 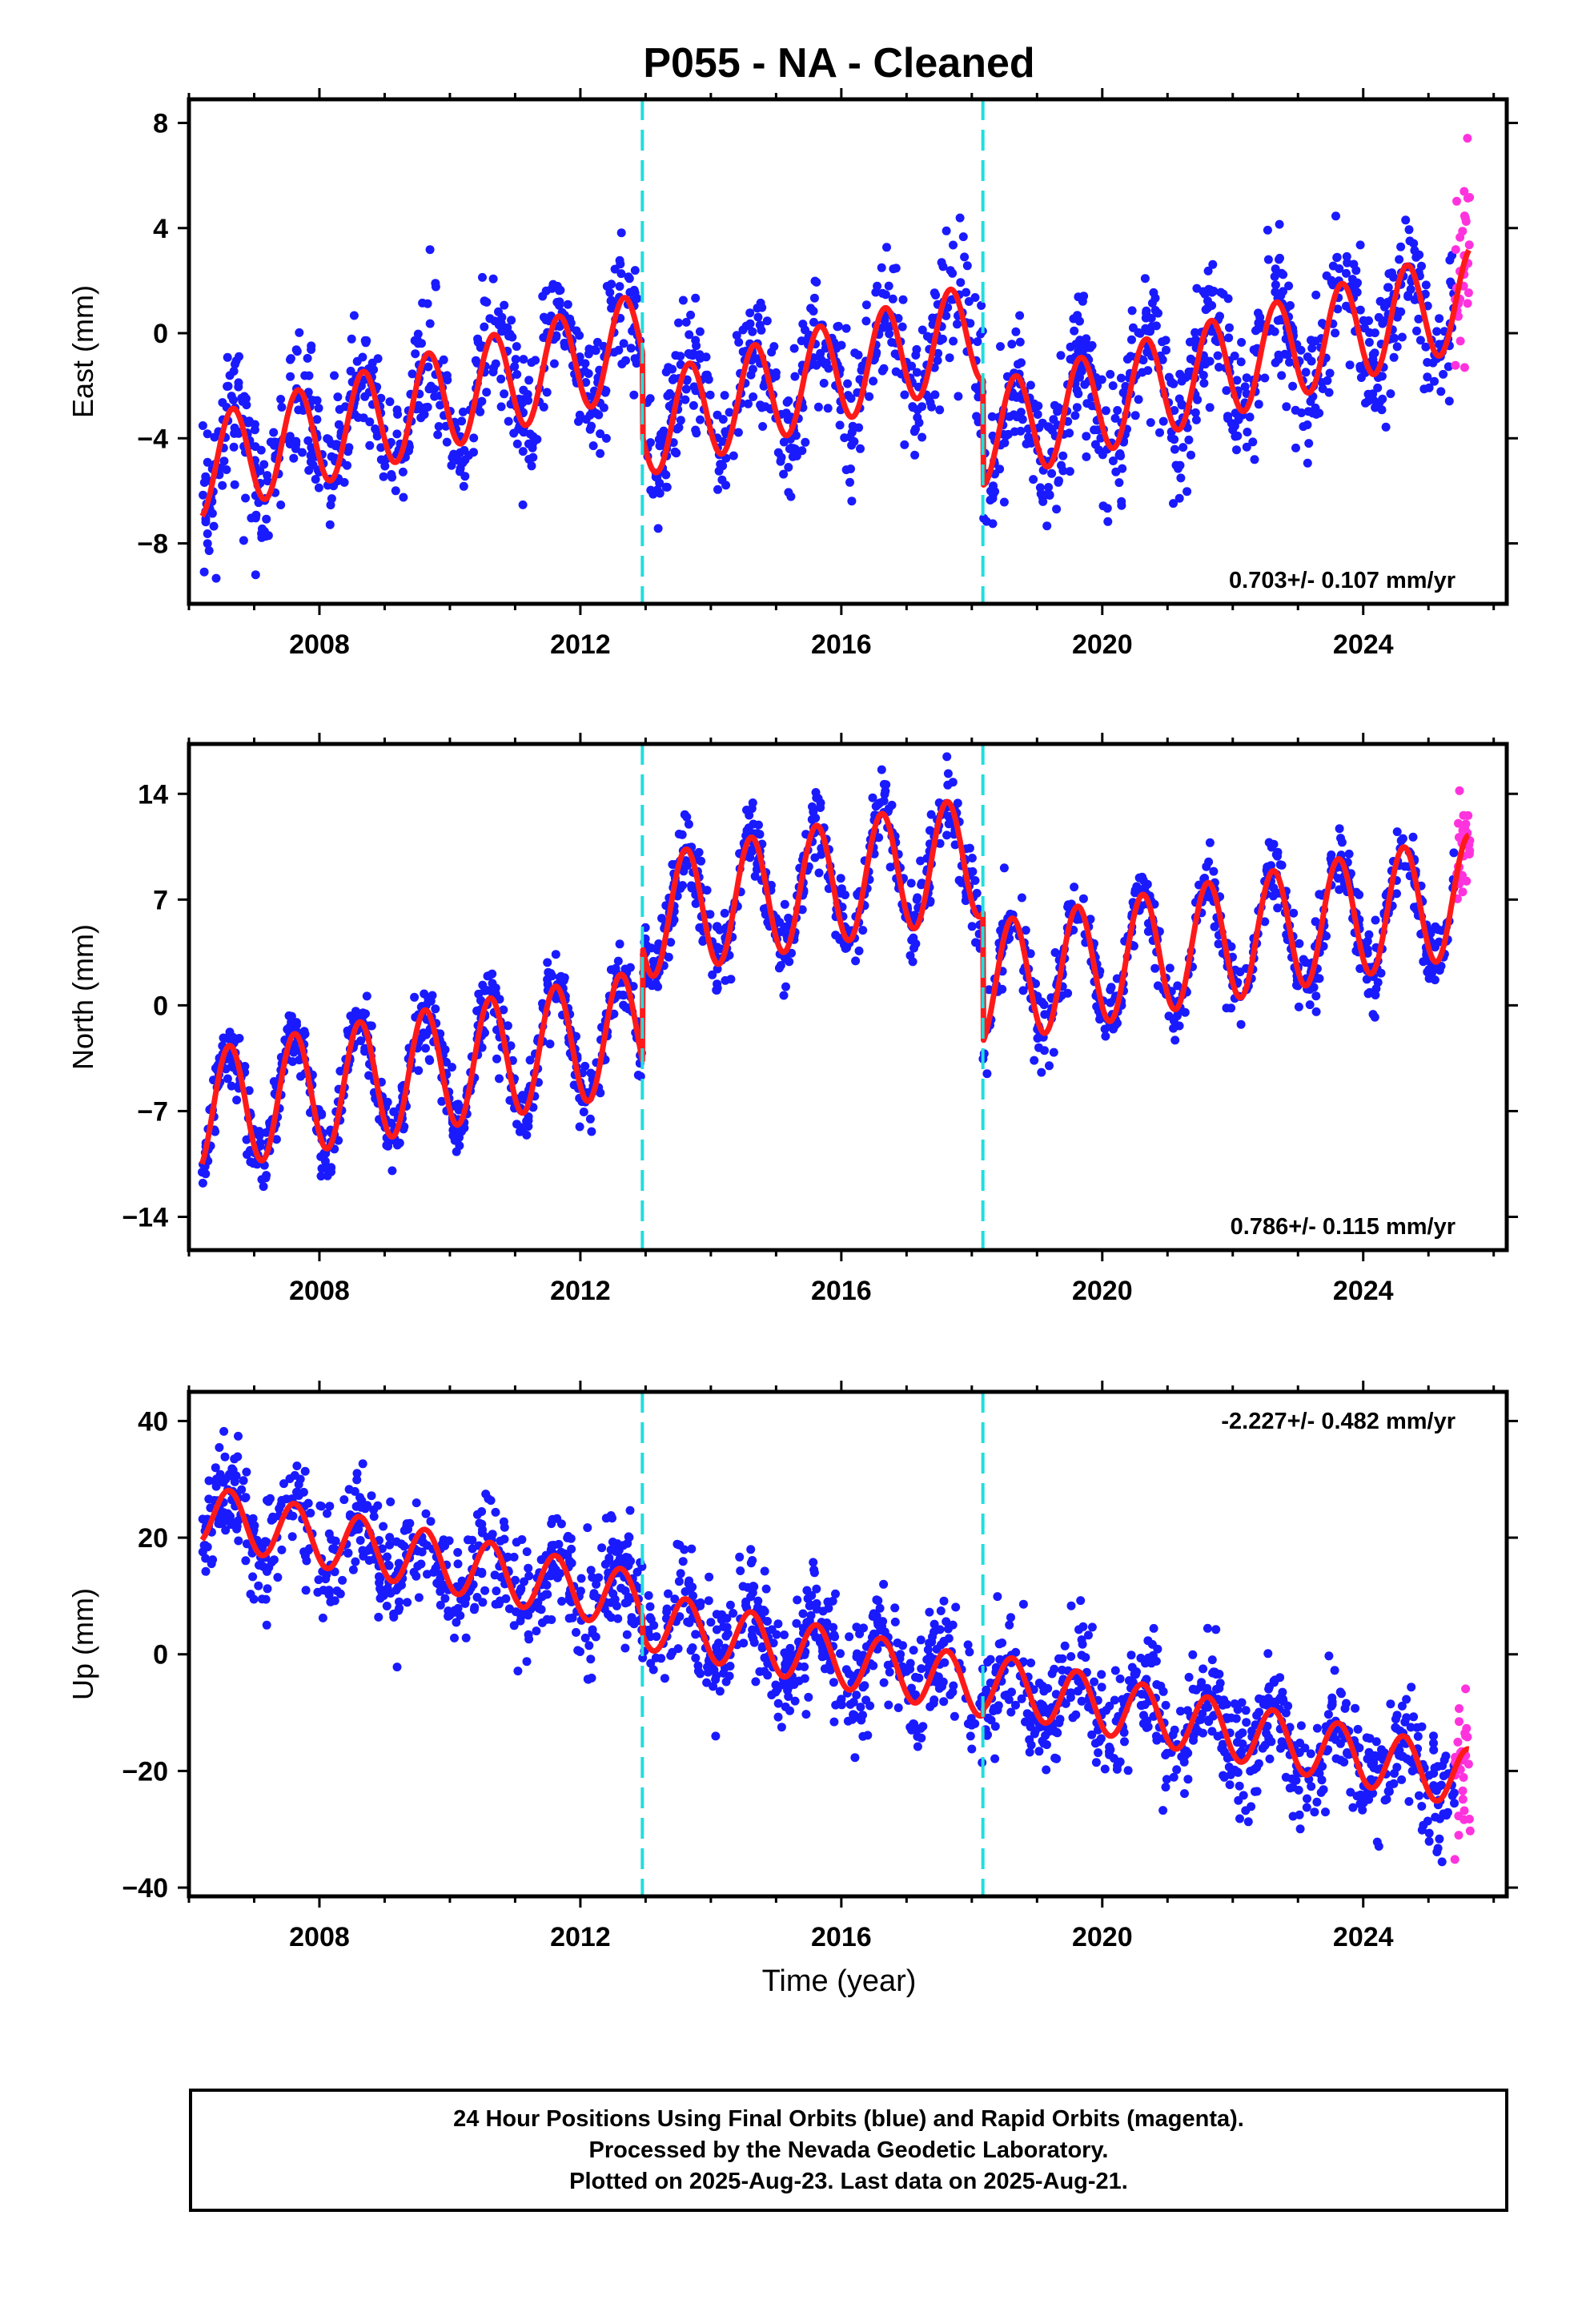 I want to click on x-tick-label: 2016, so click(x=842, y=644).